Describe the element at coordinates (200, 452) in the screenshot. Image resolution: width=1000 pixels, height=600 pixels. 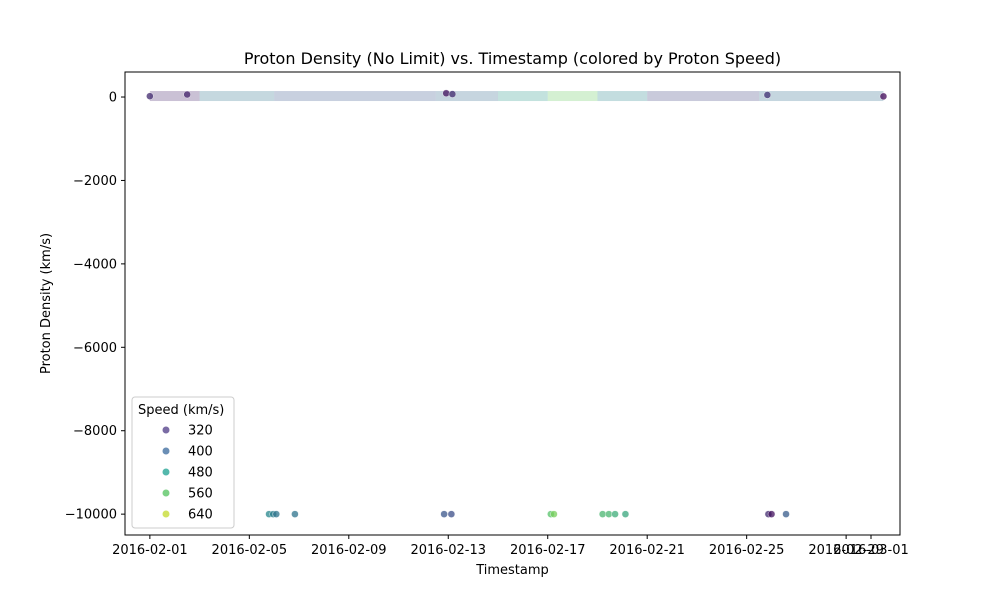
I see `legend-label: 400` at that location.